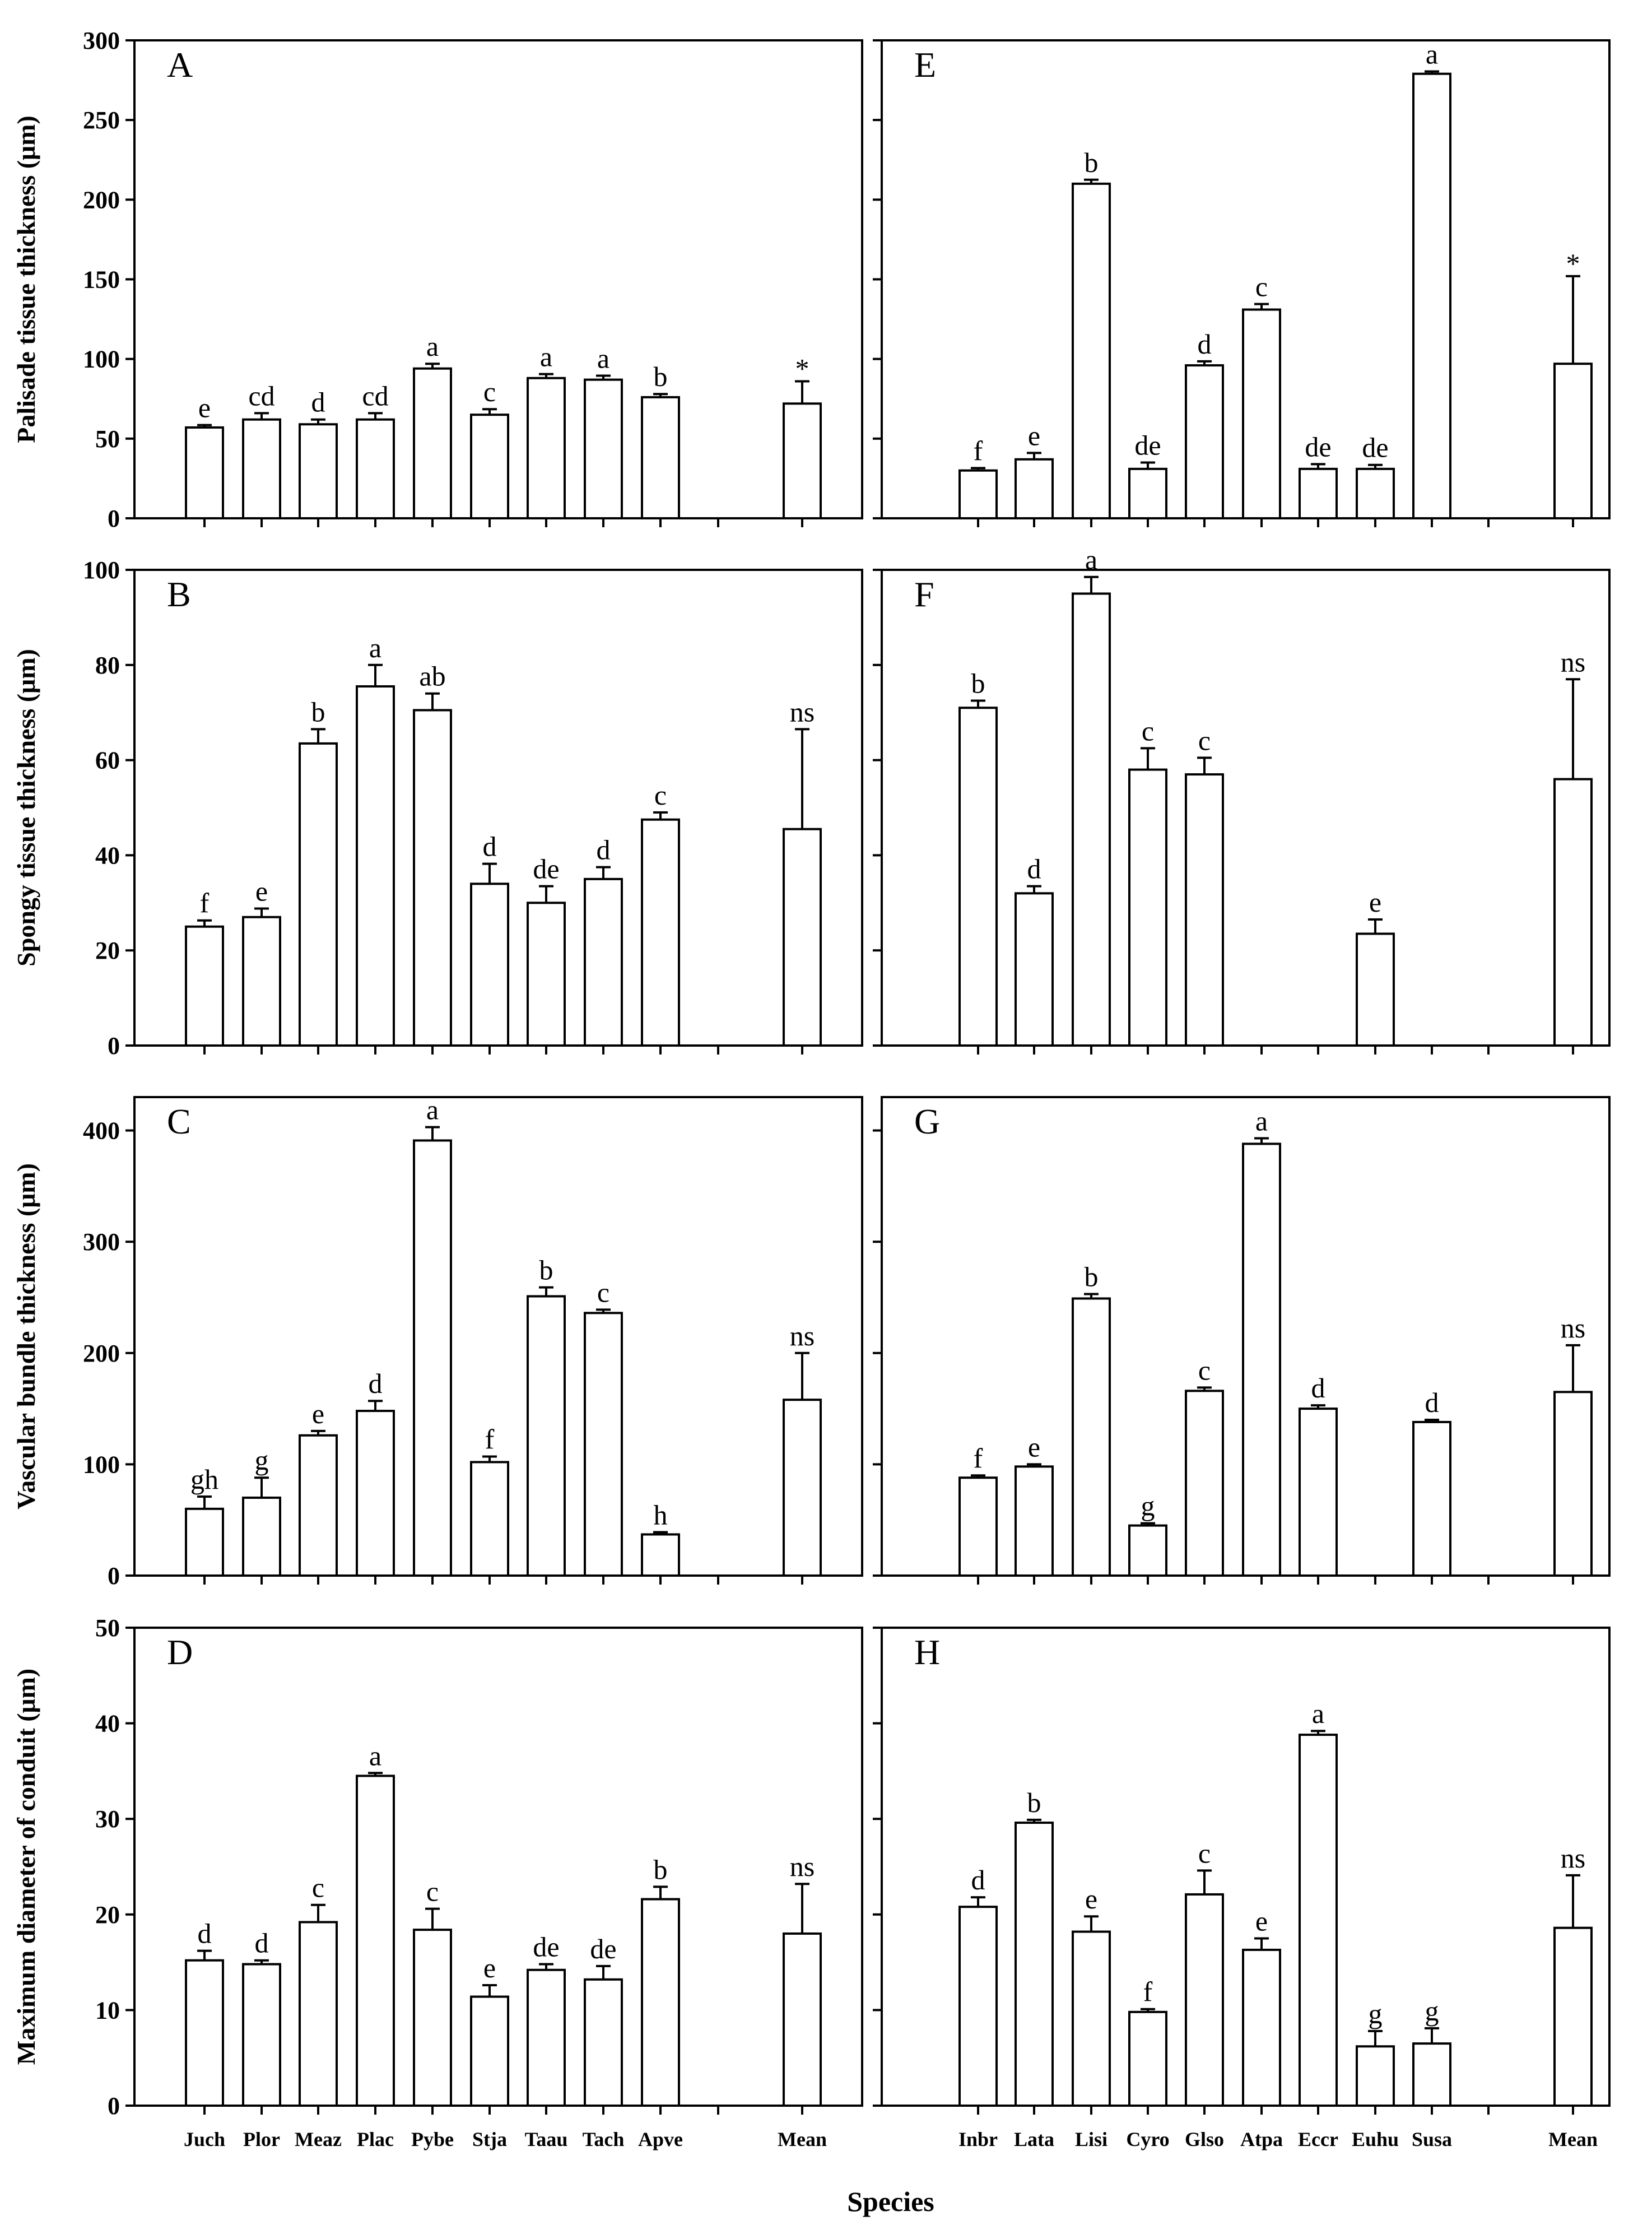  Describe the element at coordinates (102, 1353) in the screenshot. I see `y-tick-label: 200` at that location.